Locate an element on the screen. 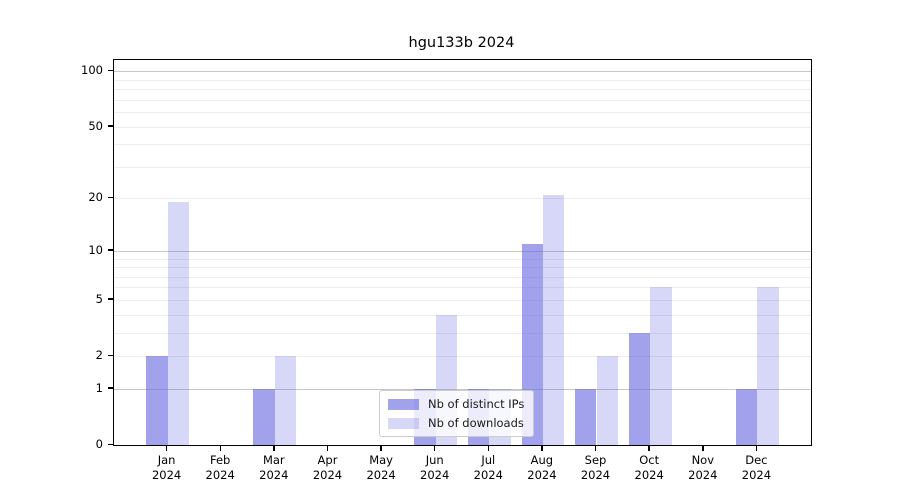  bar-distinct-ips-jan is located at coordinates (157, 400).